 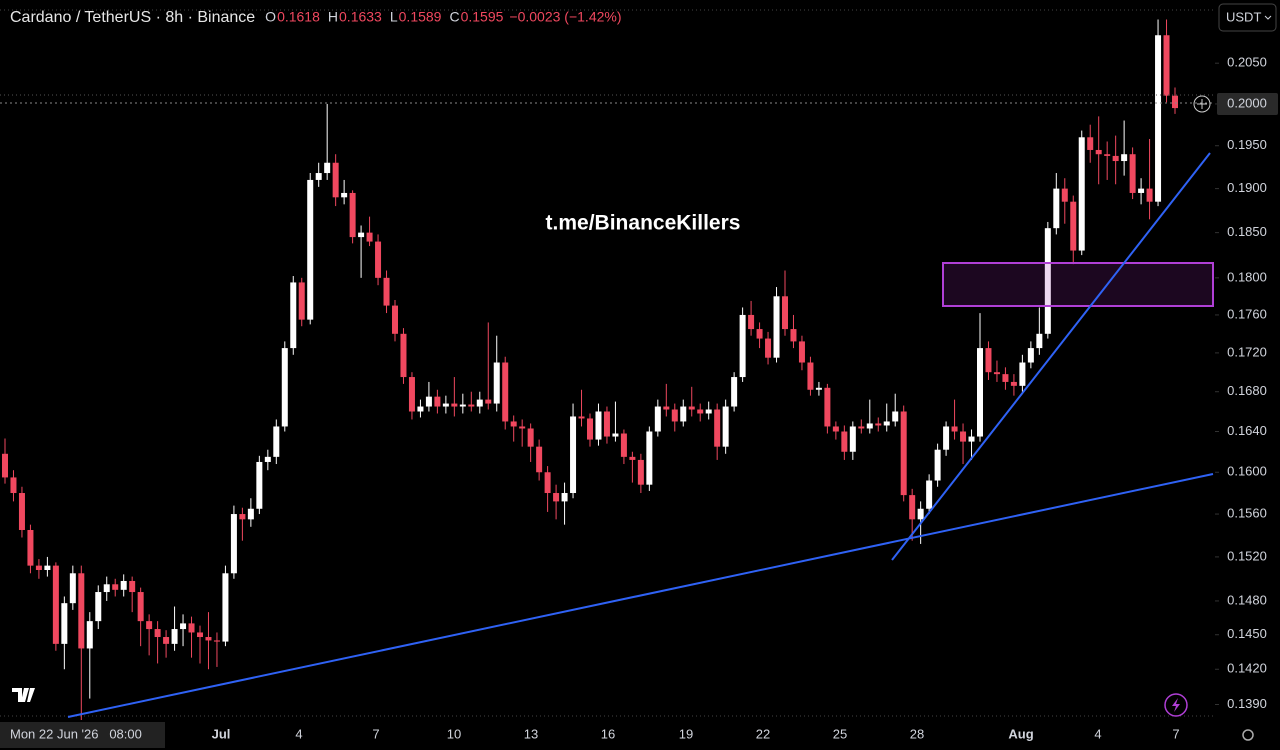 What do you see at coordinates (686, 733) in the screenshot?
I see `x-tick-label: 19` at bounding box center [686, 733].